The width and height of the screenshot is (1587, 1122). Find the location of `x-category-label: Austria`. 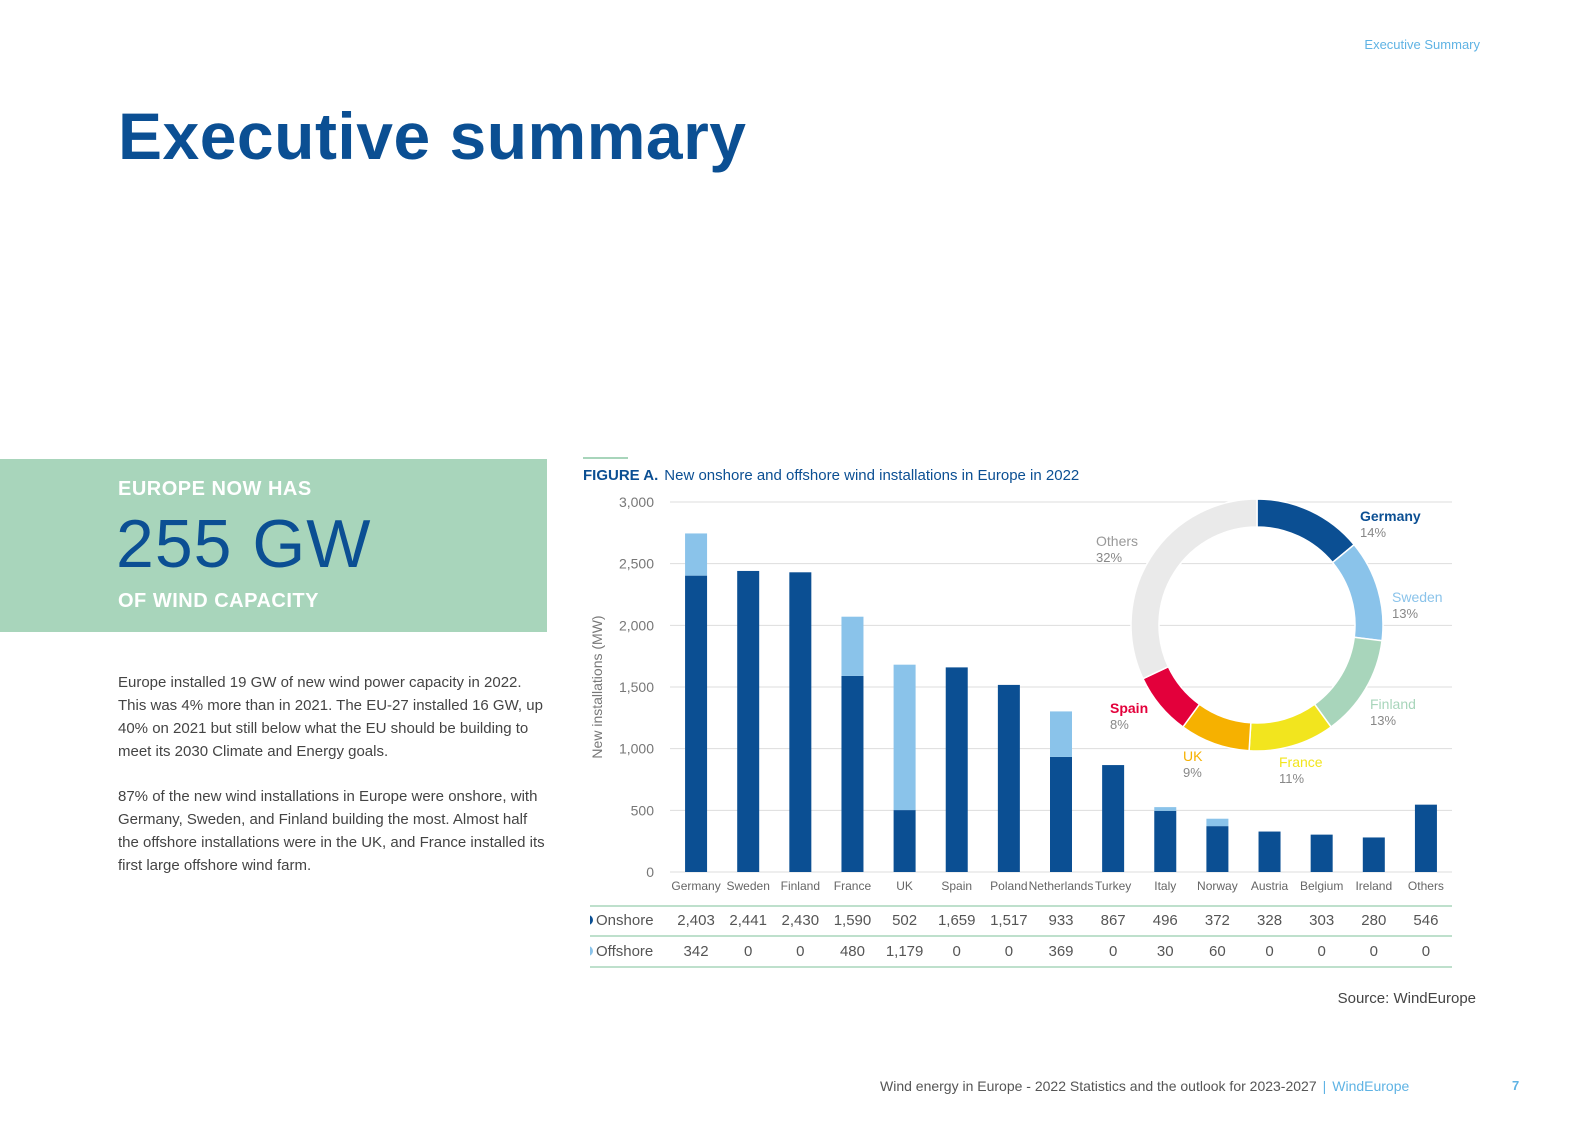

x-category-label: Austria is located at coordinates (1270, 886).